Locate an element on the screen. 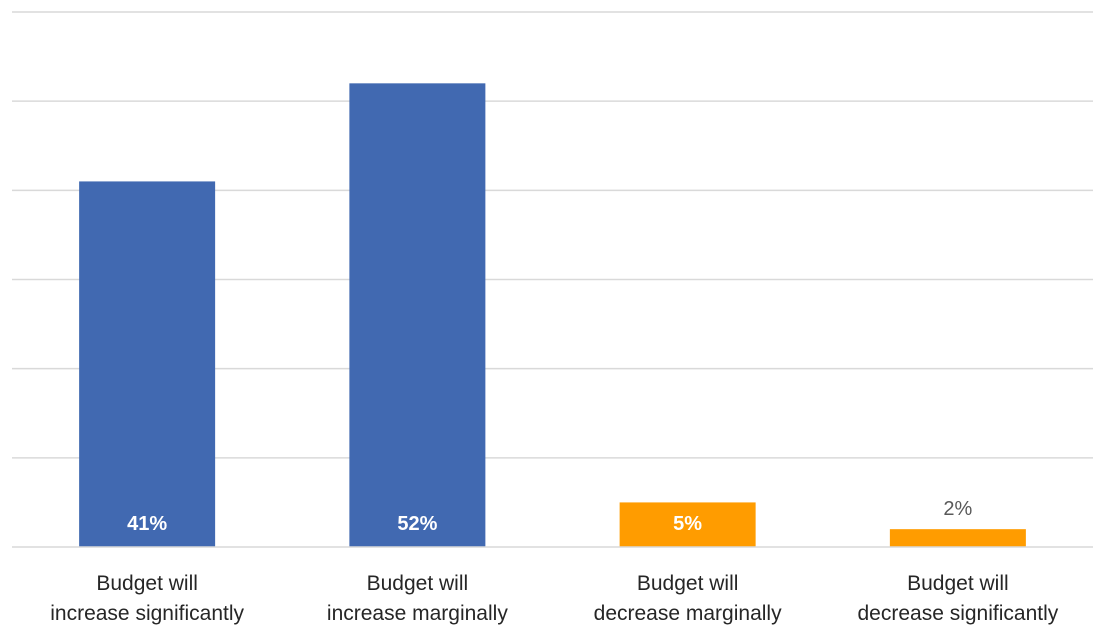  x-tick-label: increase significantly is located at coordinates (147, 613).